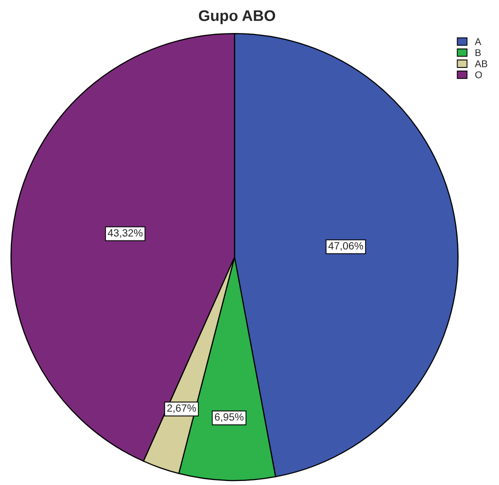 The width and height of the screenshot is (499, 485). What do you see at coordinates (229, 417) in the screenshot?
I see `data-label: 6,95%` at bounding box center [229, 417].